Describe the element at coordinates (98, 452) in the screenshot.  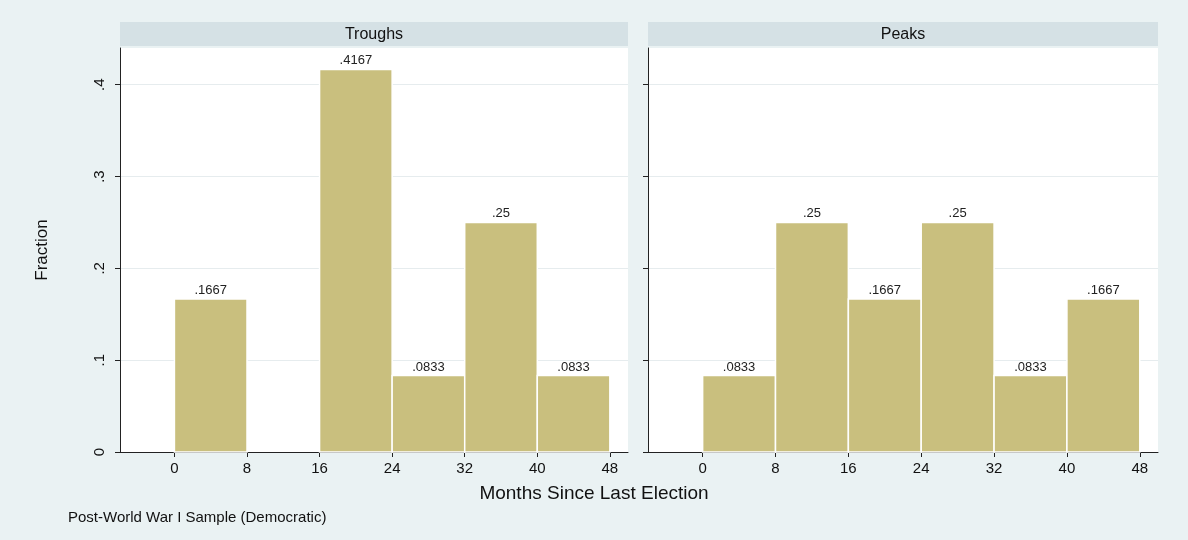
I see `y-tick-label: 0` at that location.